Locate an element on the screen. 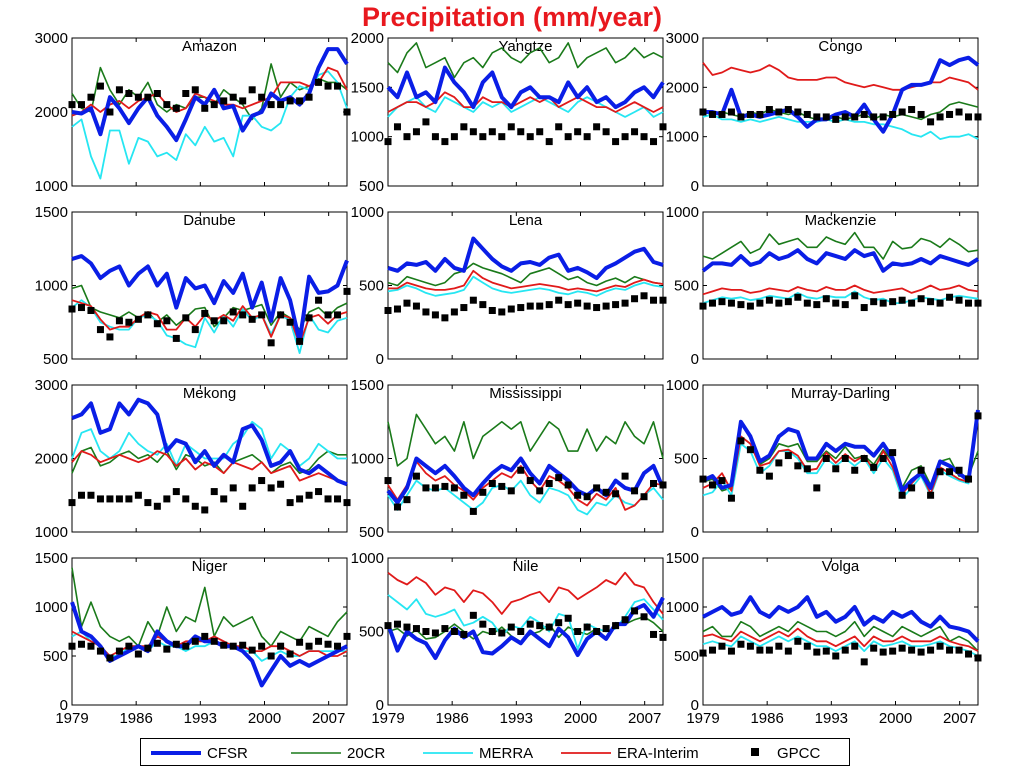  panel-niger: 0 500 1000 1500 1979 1986 1993 2000 2007 Niger is located at coordinates (193, 638).